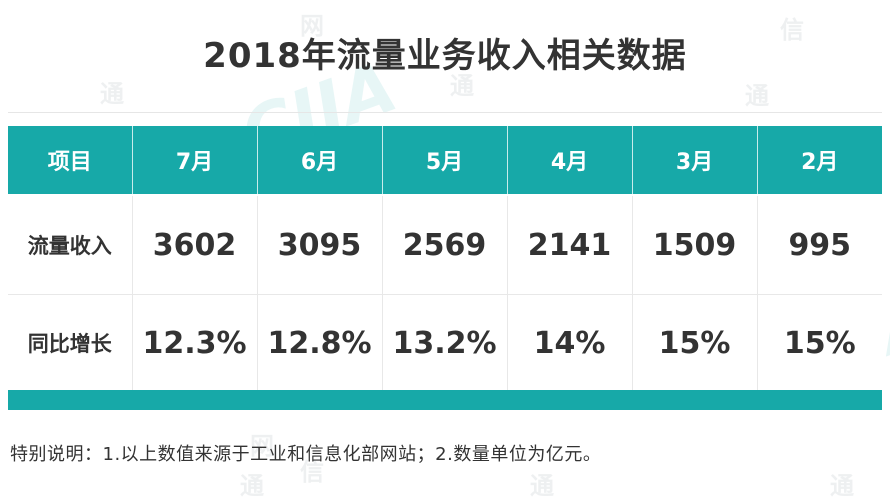 The height and width of the screenshot is (501, 890). Describe the element at coordinates (445, 112) in the screenshot. I see `title-divider` at that location.